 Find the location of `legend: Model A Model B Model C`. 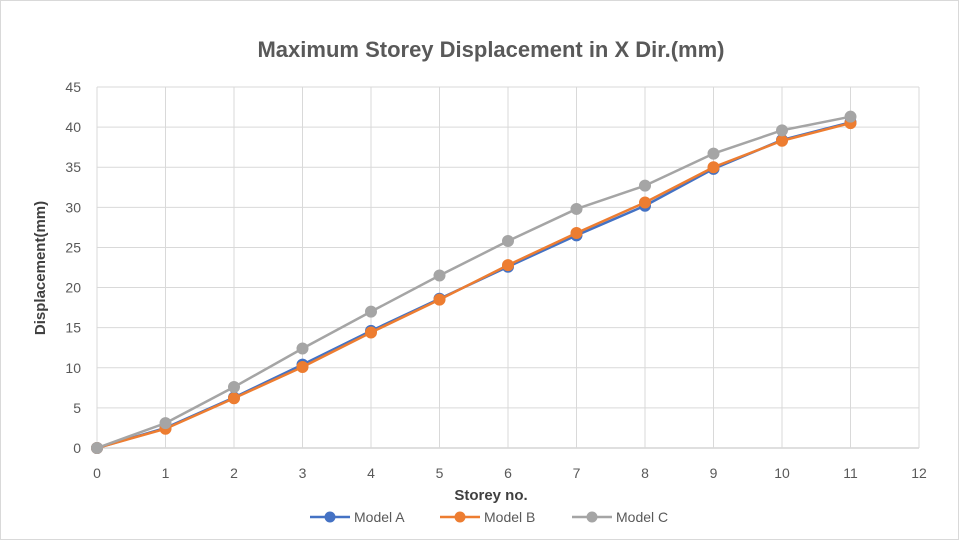

legend: Model A Model B Model C is located at coordinates (489, 517).